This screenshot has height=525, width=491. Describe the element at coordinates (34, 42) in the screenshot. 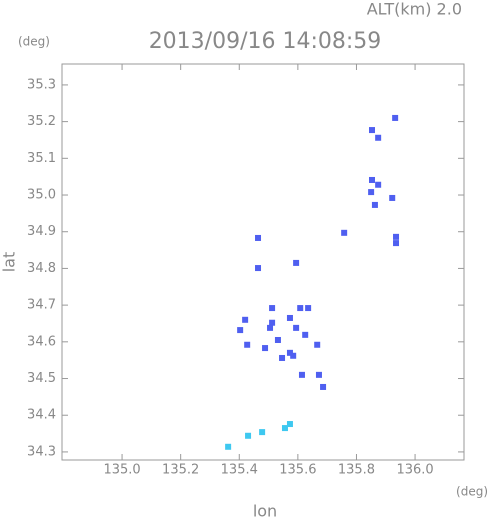

I see `y-unit: (deg)` at that location.